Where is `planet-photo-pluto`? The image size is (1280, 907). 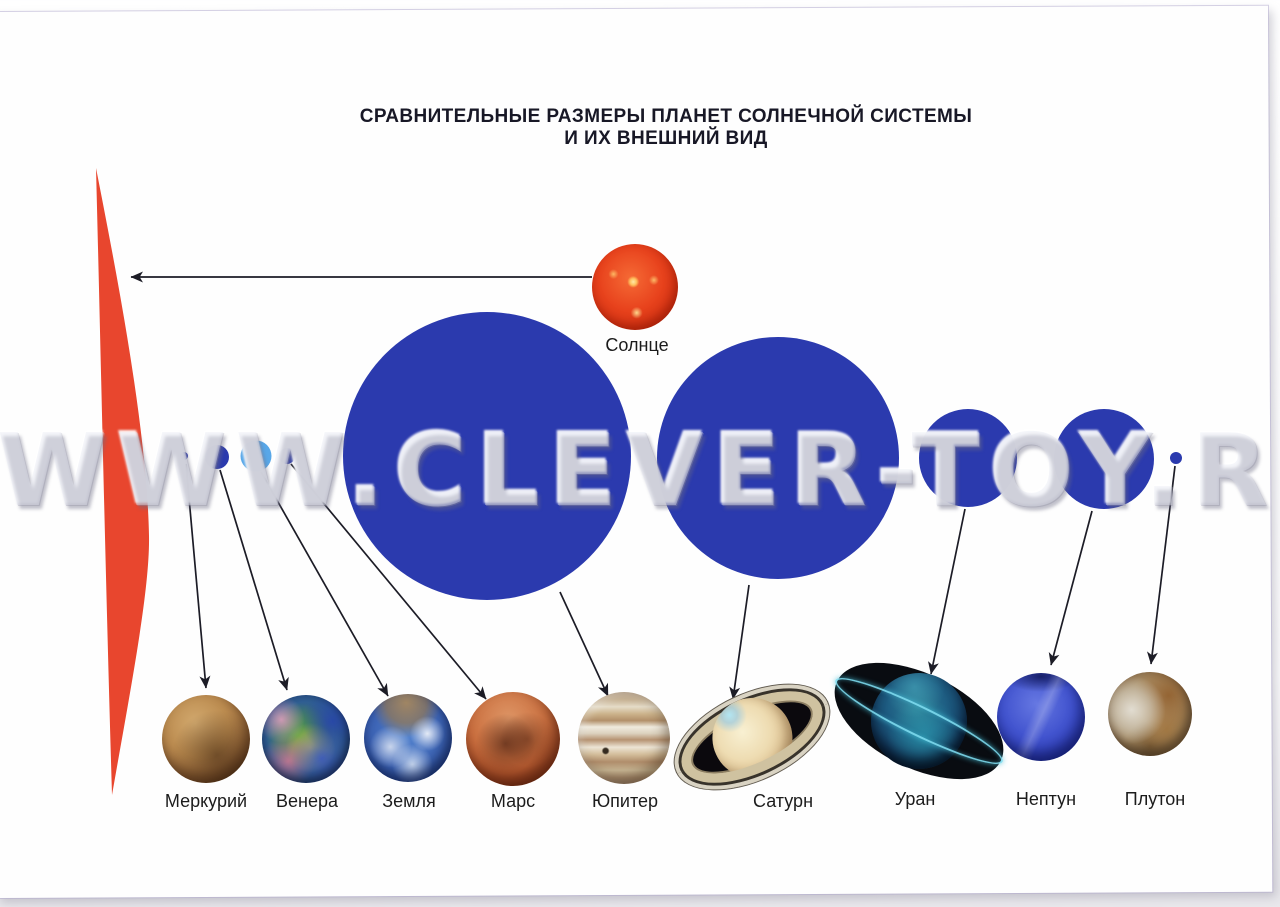
planet-photo-pluto is located at coordinates (1150, 714).